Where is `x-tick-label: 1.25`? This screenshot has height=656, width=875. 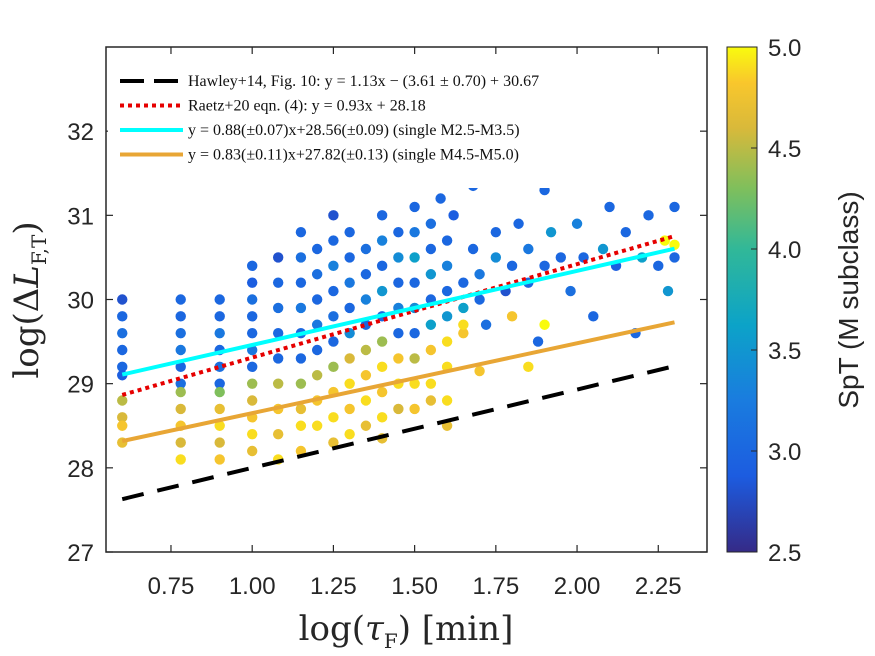 x-tick-label: 1.25 is located at coordinates (333, 586).